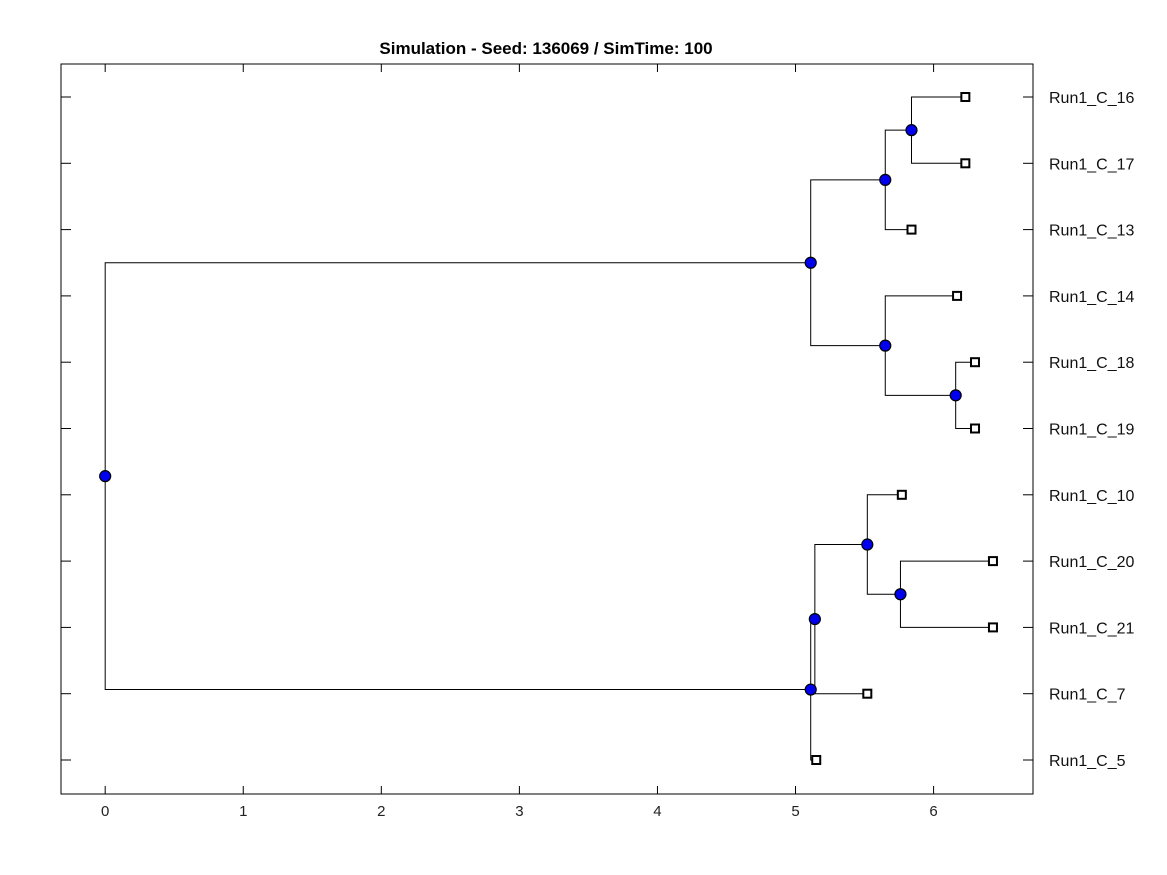  Describe the element at coordinates (1087, 695) in the screenshot. I see `leaf-label: Run1_C_7` at that location.